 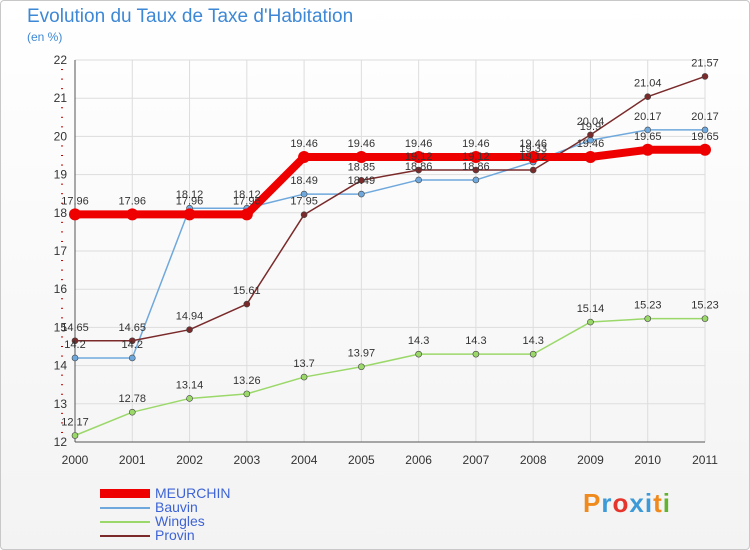 I want to click on x-tick-label: 2011, so click(x=705, y=460).